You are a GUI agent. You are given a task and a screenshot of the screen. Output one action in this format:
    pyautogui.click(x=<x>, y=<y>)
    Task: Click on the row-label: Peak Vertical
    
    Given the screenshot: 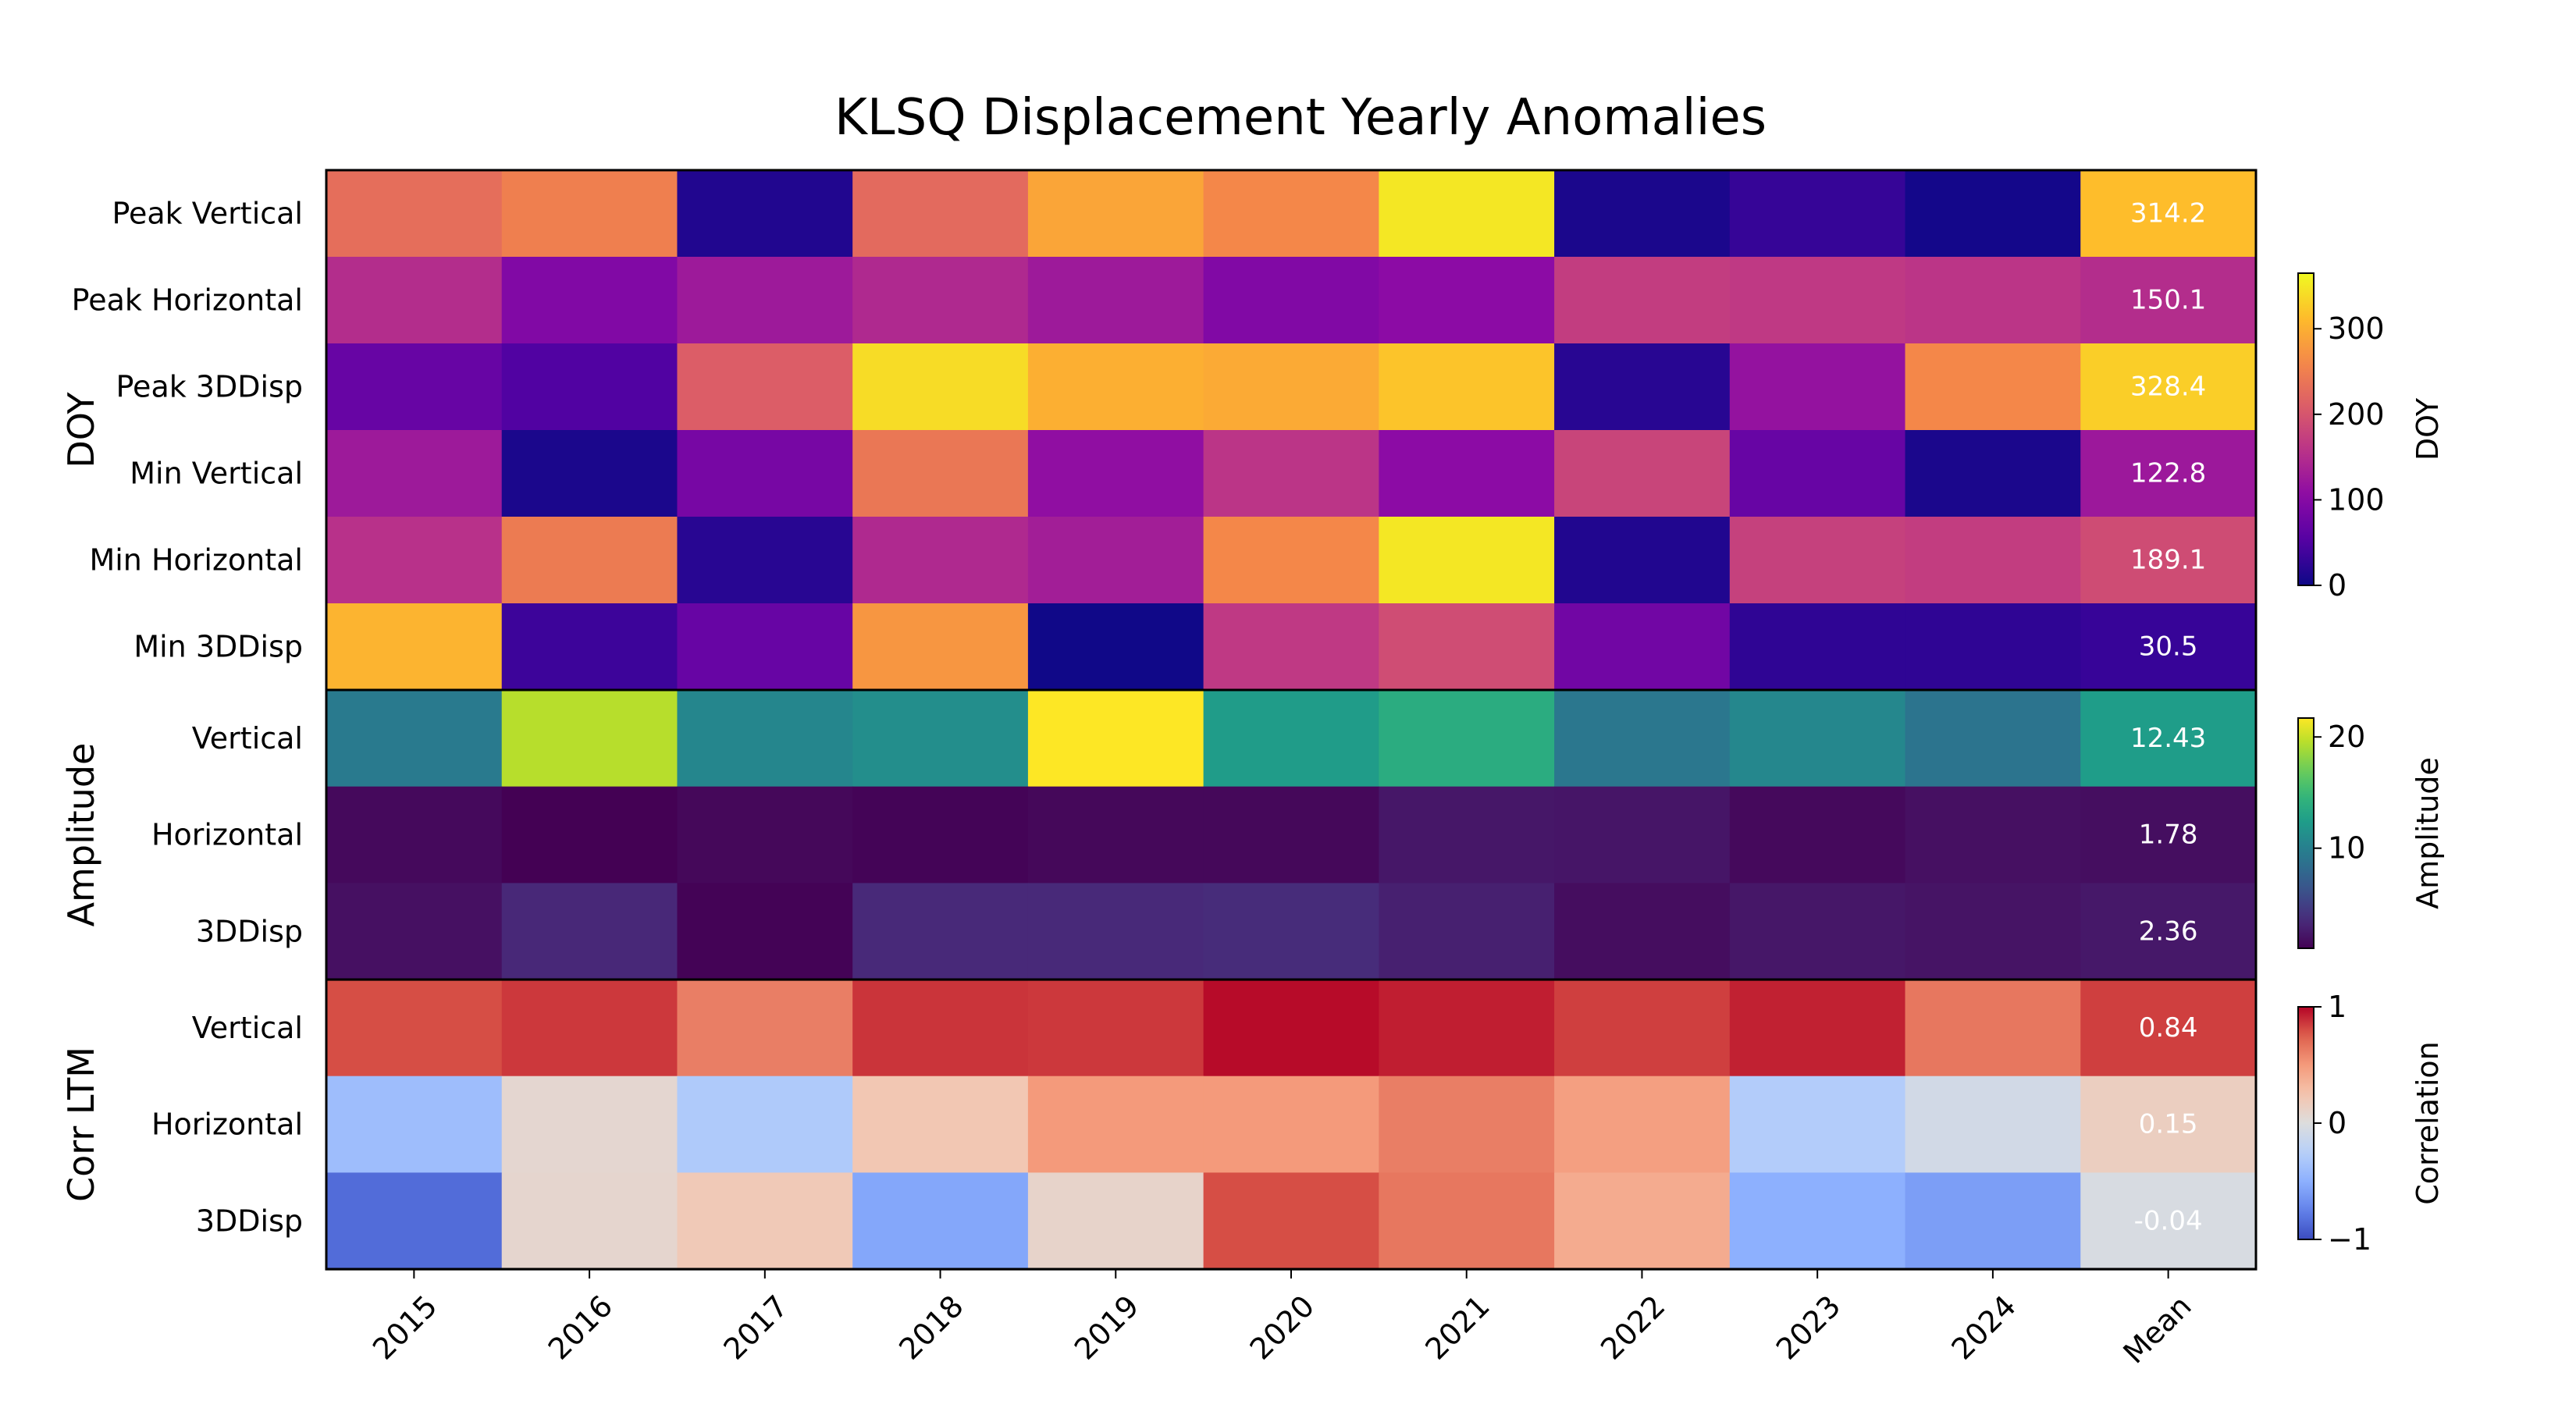 What is the action you would take?
    pyautogui.click(x=207, y=214)
    